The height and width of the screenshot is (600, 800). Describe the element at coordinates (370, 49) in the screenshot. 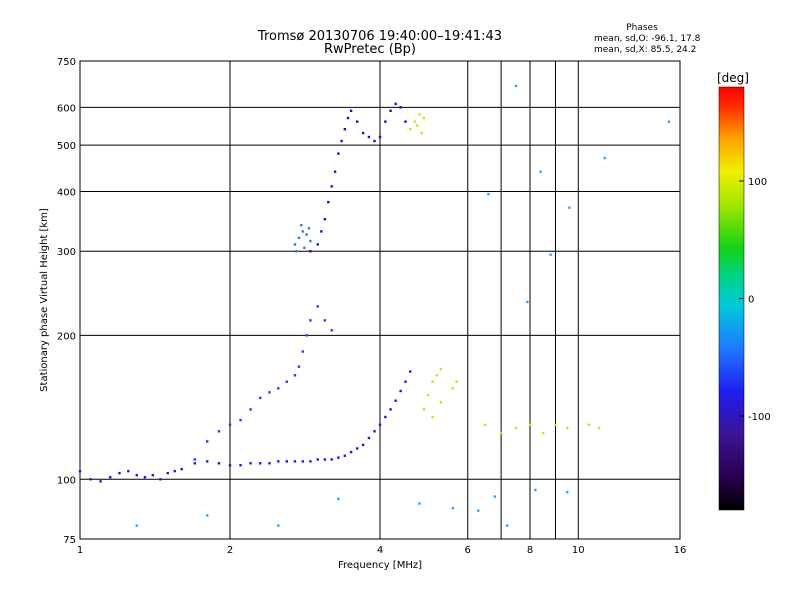

I see `chart-subtitle: RwPretec (Bp)` at that location.